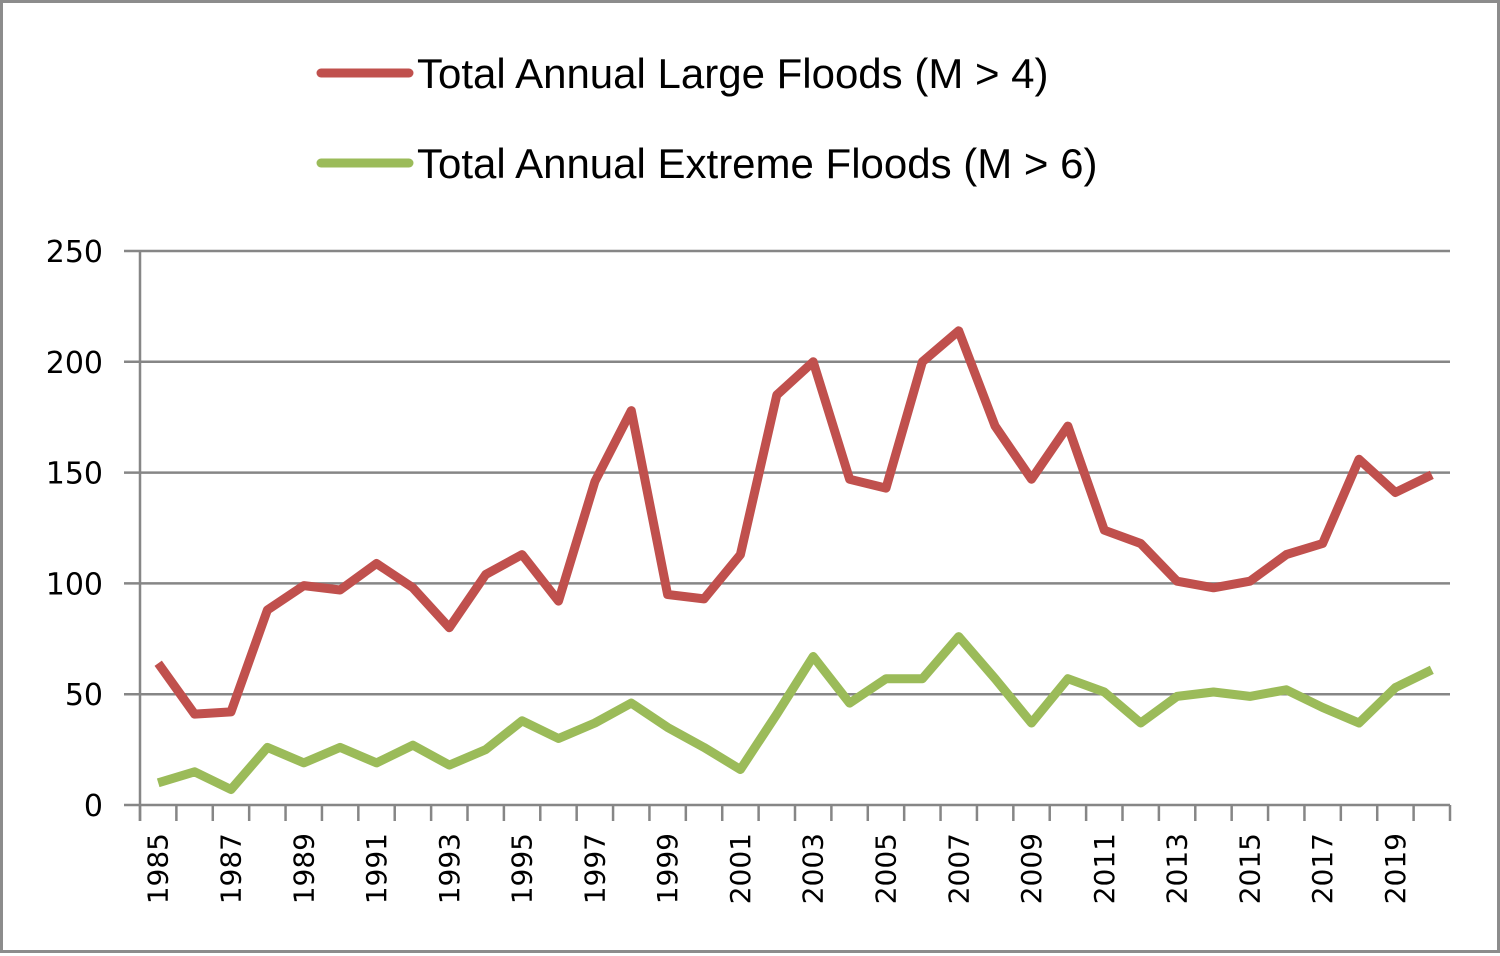 This screenshot has height=956, width=1500. Describe the element at coordinates (267, 747) in the screenshot. I see `point-extreme-floods-1988` at that location.